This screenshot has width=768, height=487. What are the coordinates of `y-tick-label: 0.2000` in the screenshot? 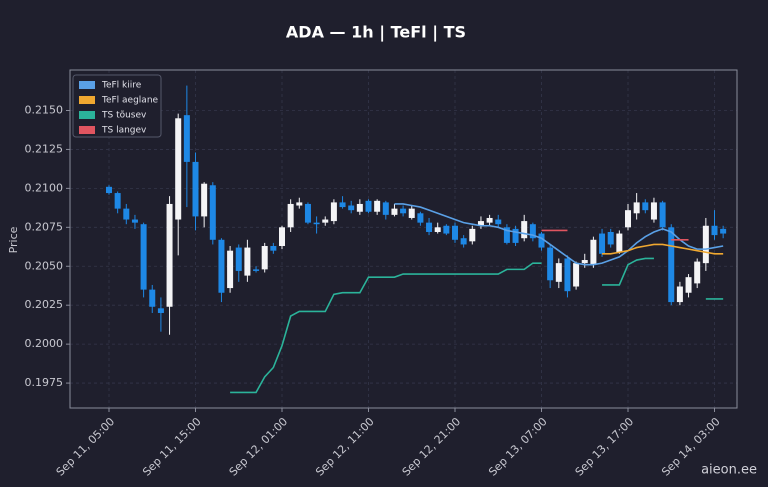 It's located at (44, 343).